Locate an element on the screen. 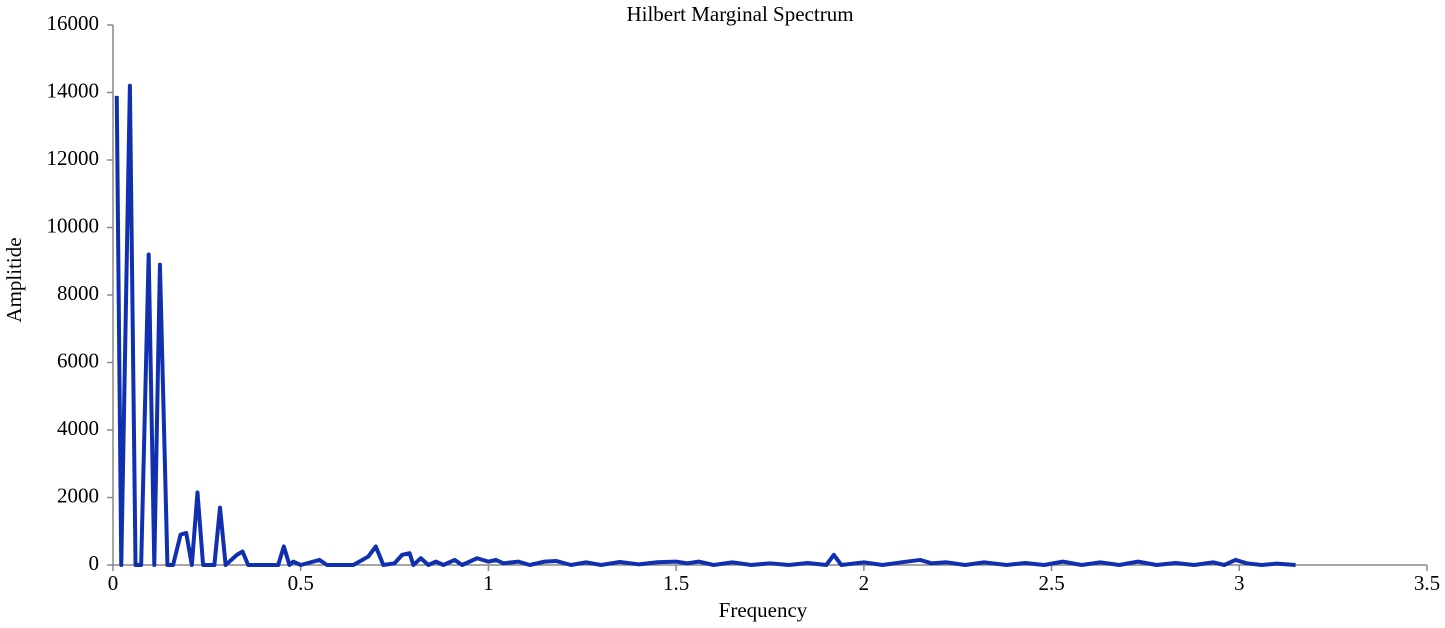 The width and height of the screenshot is (1445, 628). x-tick-label: 0.5 is located at coordinates (301, 583).